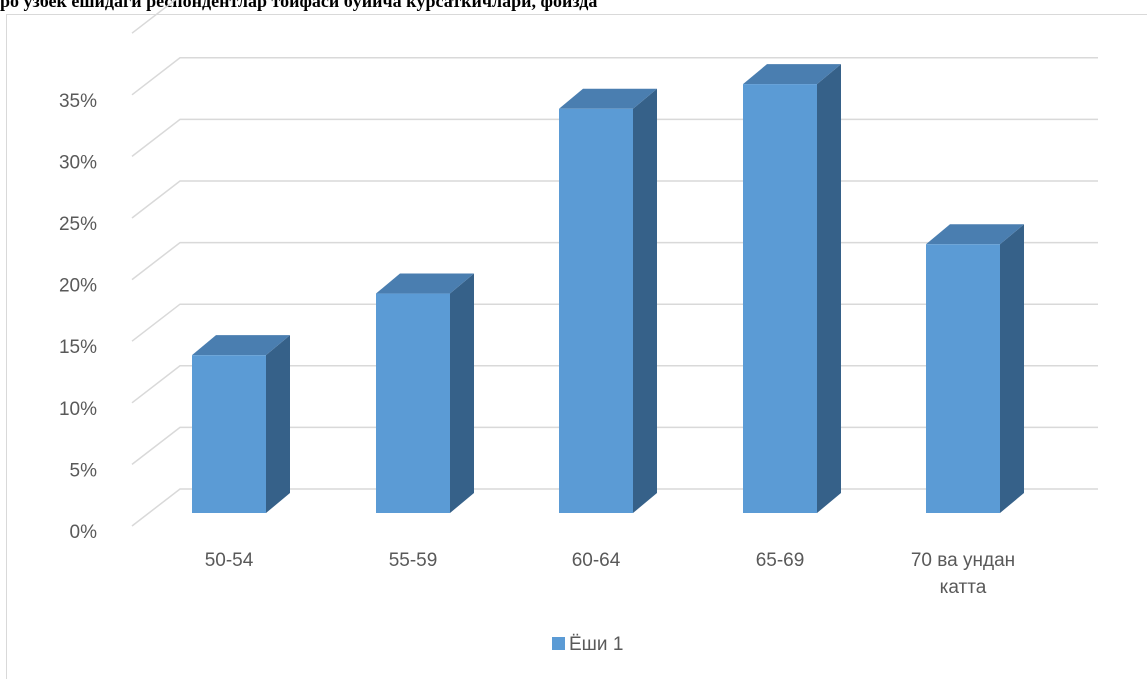 Image resolution: width=1147 pixels, height=679 pixels. I want to click on y-tick-label: 20%, so click(78, 286).